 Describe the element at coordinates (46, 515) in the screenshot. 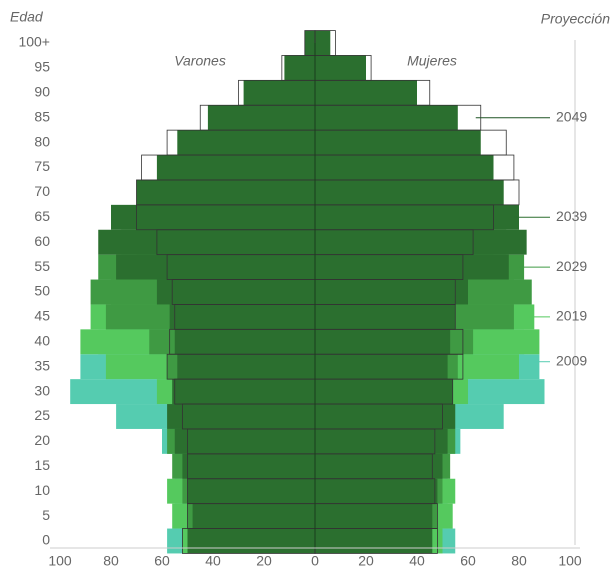

I see `y-tick-label: 5` at that location.